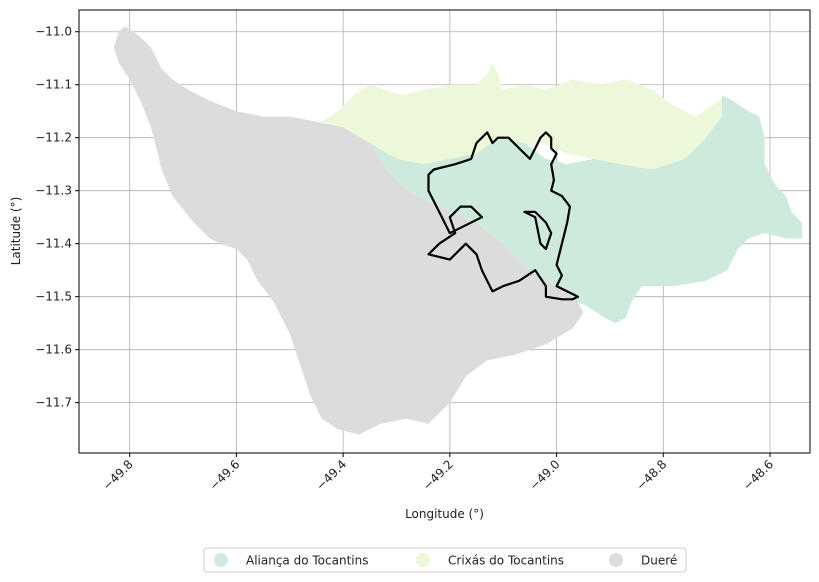  I want to click on y-tick-label: −11.7, so click(53, 403).